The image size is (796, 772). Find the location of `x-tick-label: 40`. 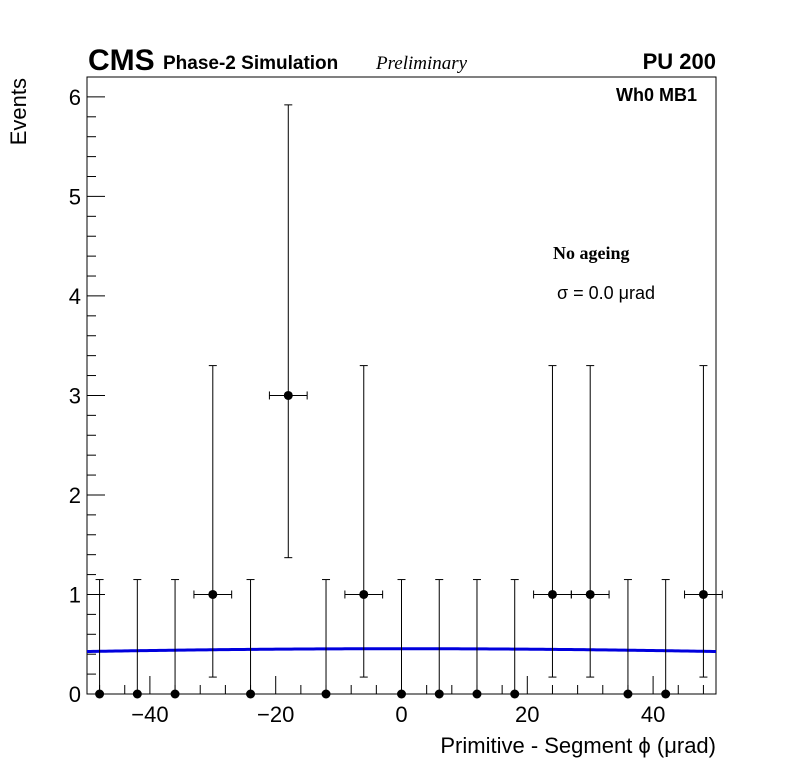

x-tick-label: 40 is located at coordinates (653, 714).